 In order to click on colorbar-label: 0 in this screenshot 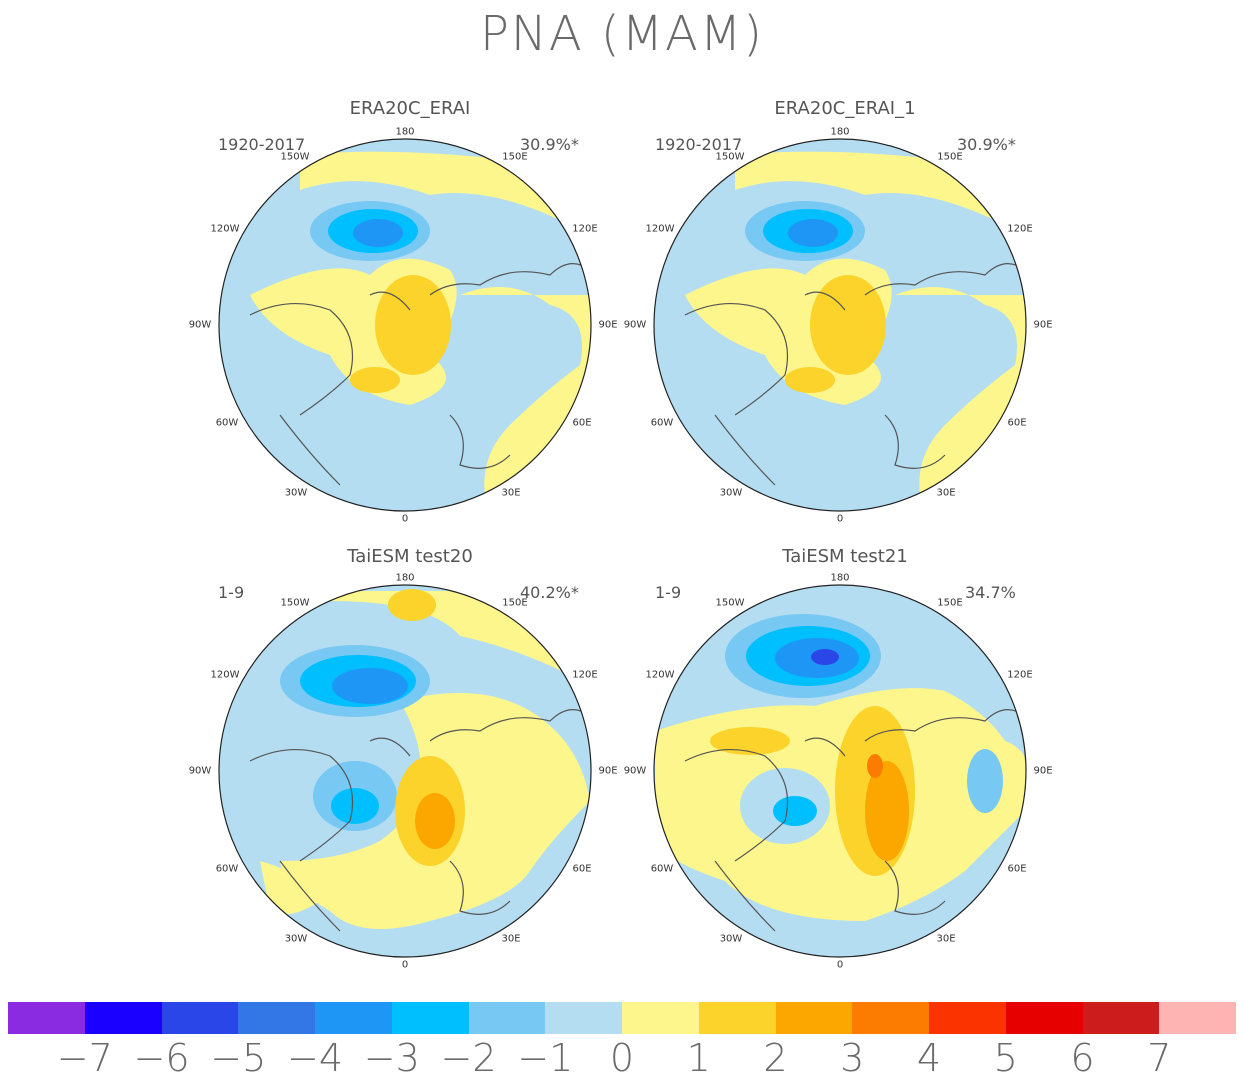, I will do `click(622, 1058)`.